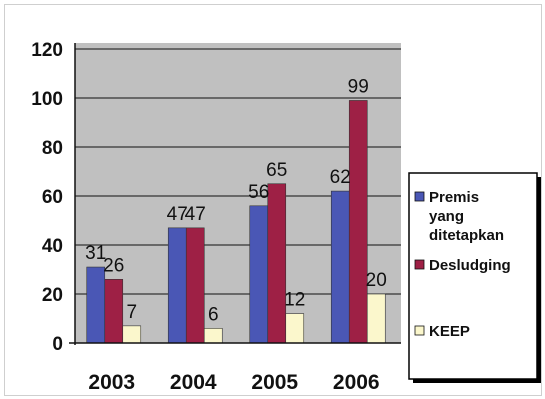 The image size is (545, 399). What do you see at coordinates (470, 265) in the screenshot?
I see `legend-entry-text: Desludging` at bounding box center [470, 265].